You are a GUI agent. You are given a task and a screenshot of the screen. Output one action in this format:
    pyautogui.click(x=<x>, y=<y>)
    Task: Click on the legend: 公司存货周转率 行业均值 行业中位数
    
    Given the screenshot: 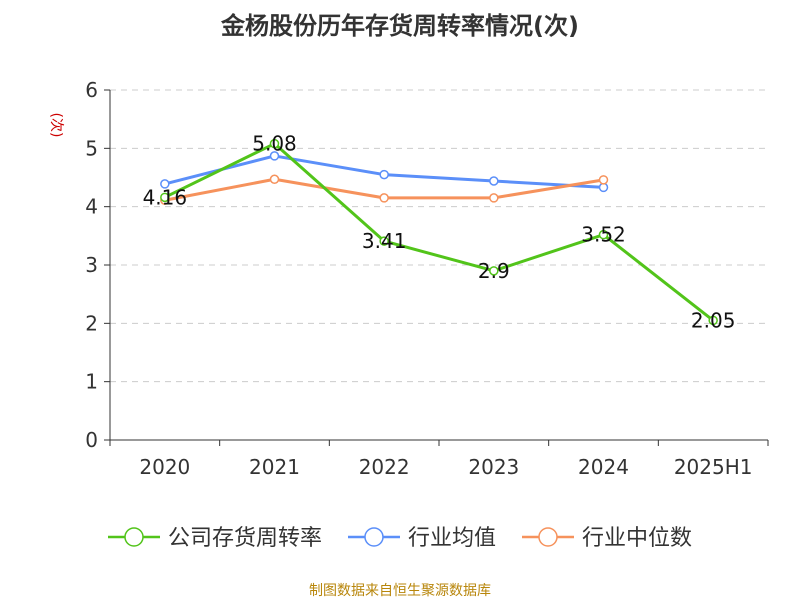 What is the action you would take?
    pyautogui.click(x=400, y=538)
    